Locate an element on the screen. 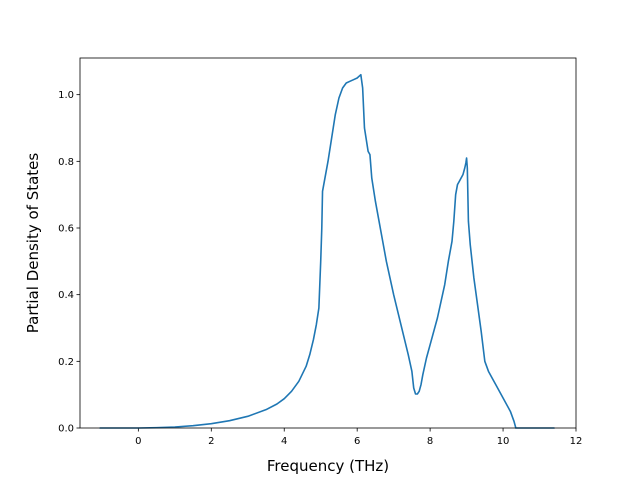  y-tick-label: 0.4 is located at coordinates (66, 295).